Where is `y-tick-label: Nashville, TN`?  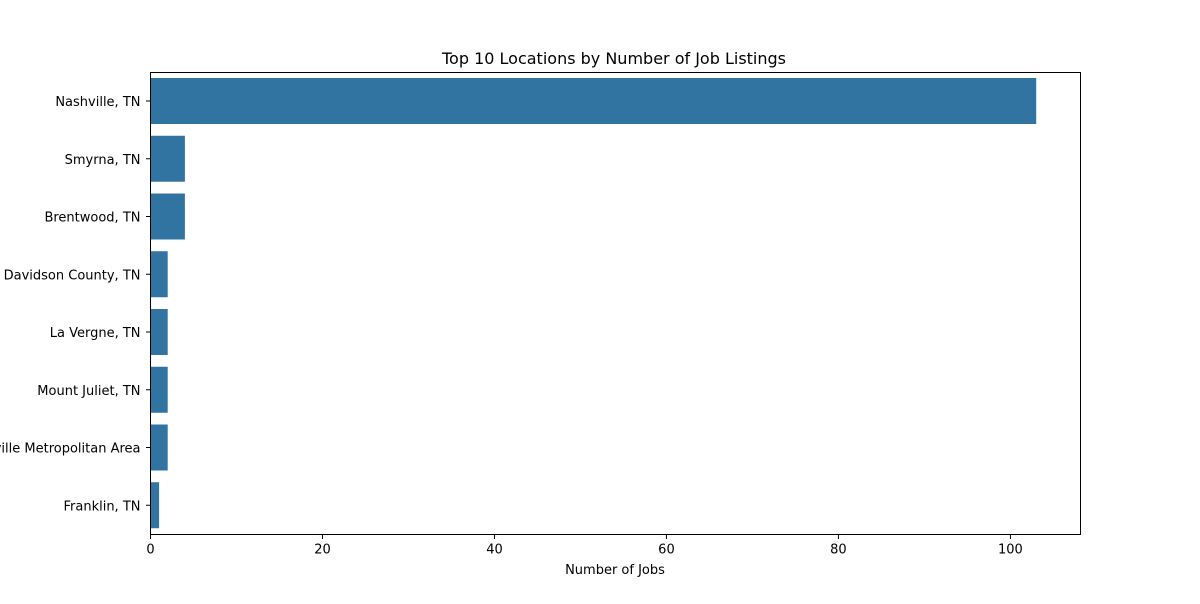 y-tick-label: Nashville, TN is located at coordinates (97, 102).